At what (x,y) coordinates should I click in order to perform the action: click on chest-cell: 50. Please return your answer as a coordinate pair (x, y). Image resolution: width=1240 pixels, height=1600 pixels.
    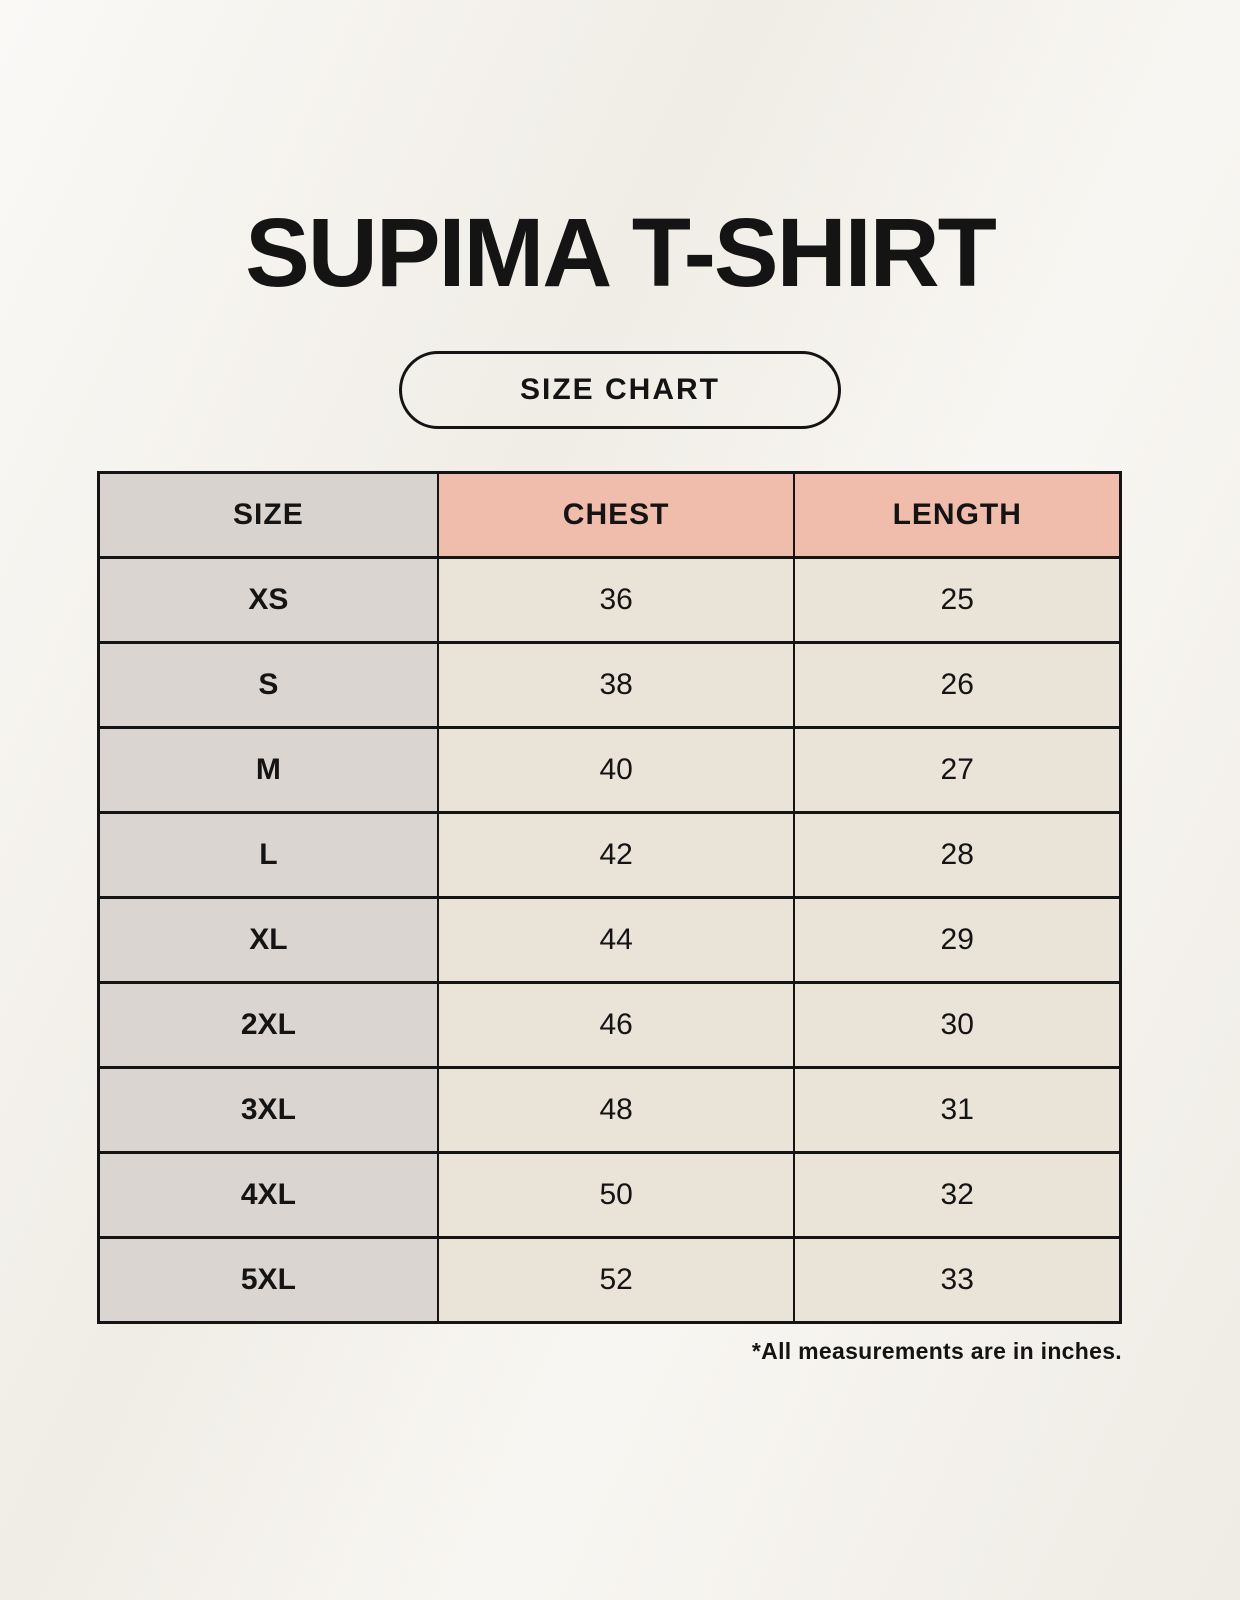
    Looking at the image, I should click on (616, 1194).